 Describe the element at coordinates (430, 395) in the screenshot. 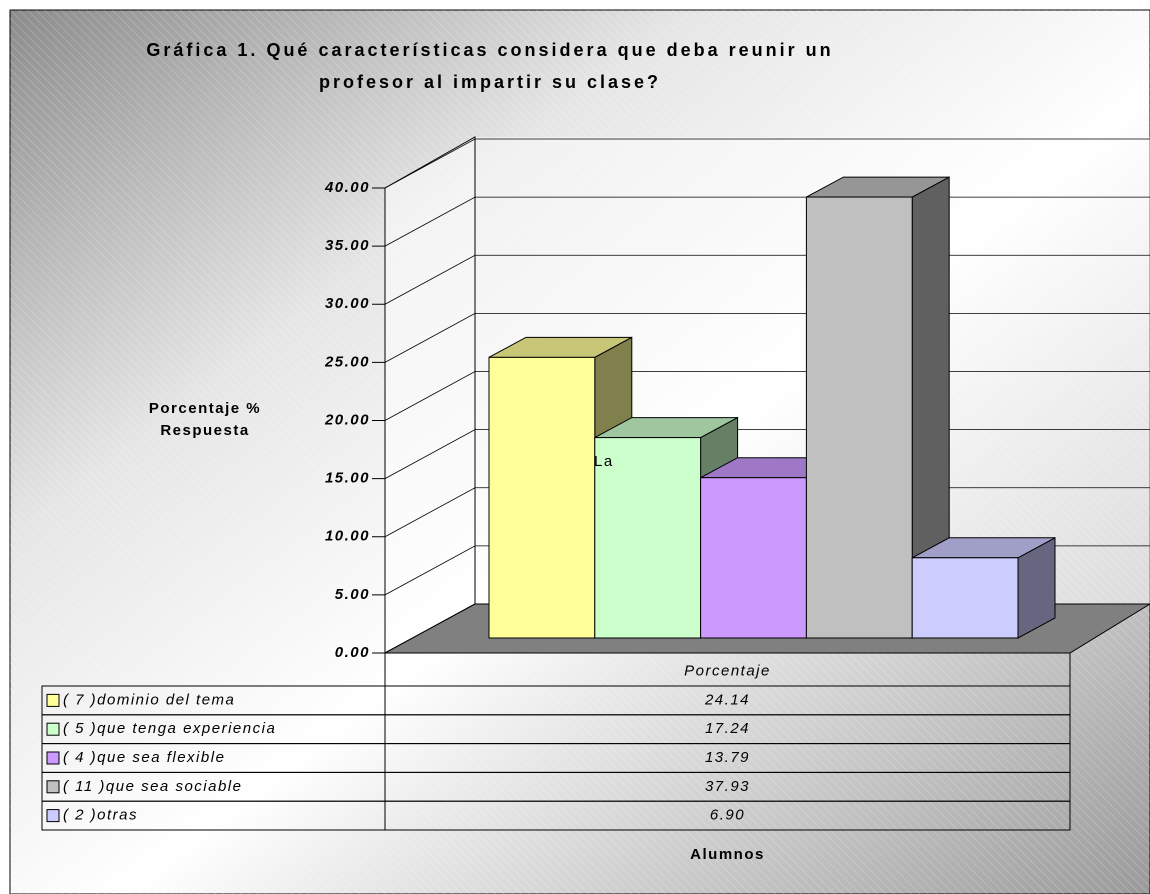

I see `side-wall` at that location.